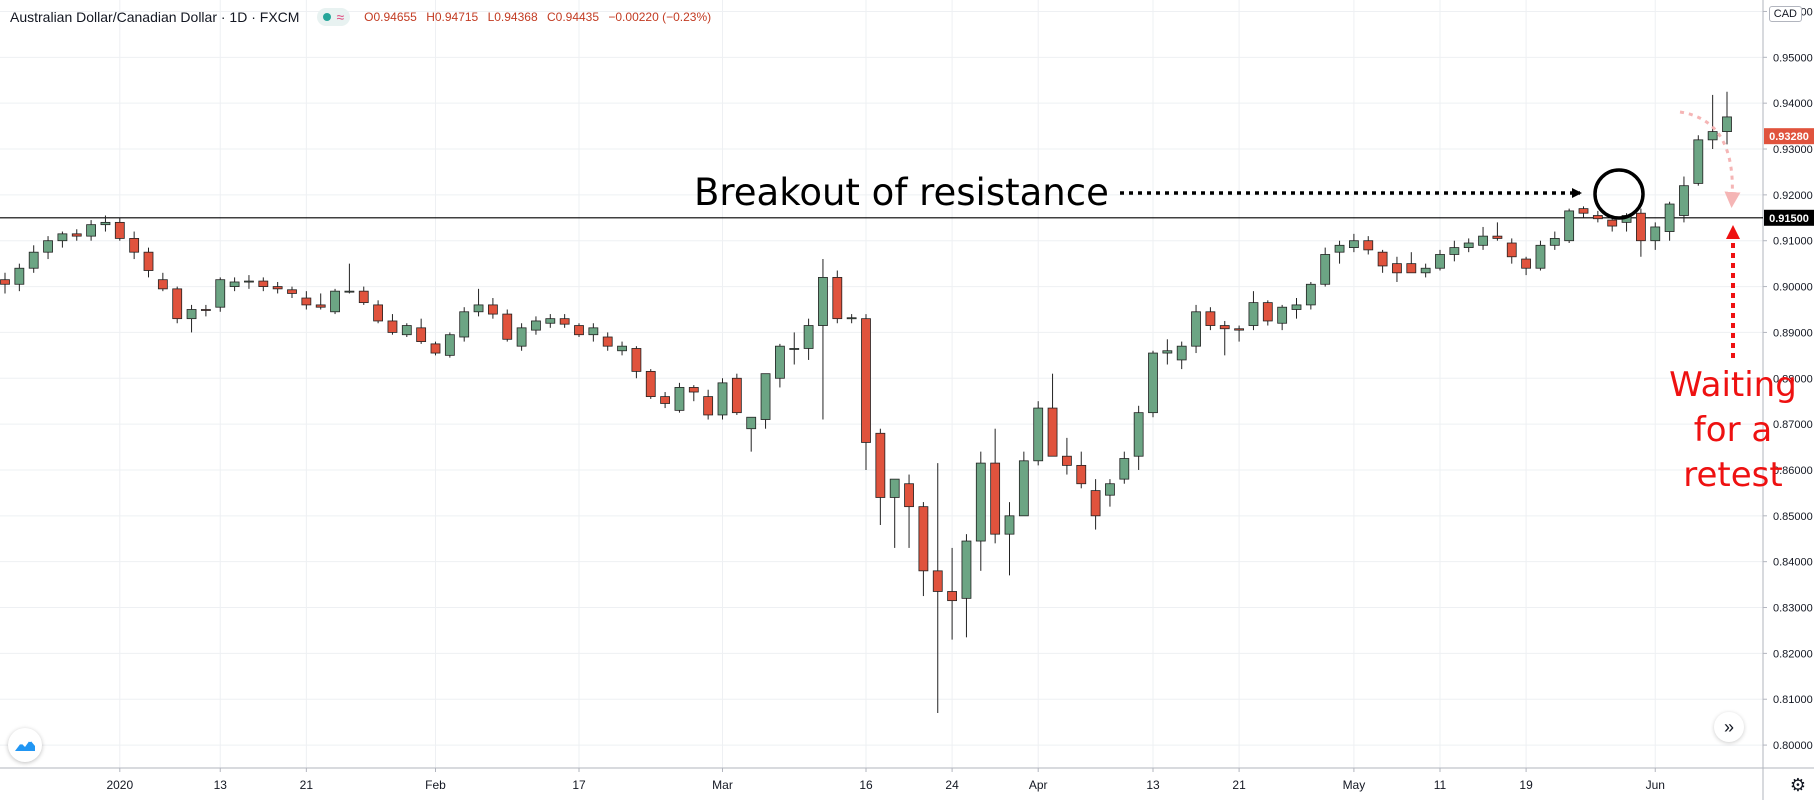 This screenshot has width=1814, height=800. Describe the element at coordinates (1789, 136) in the screenshot. I see `last-price-tag` at that location.